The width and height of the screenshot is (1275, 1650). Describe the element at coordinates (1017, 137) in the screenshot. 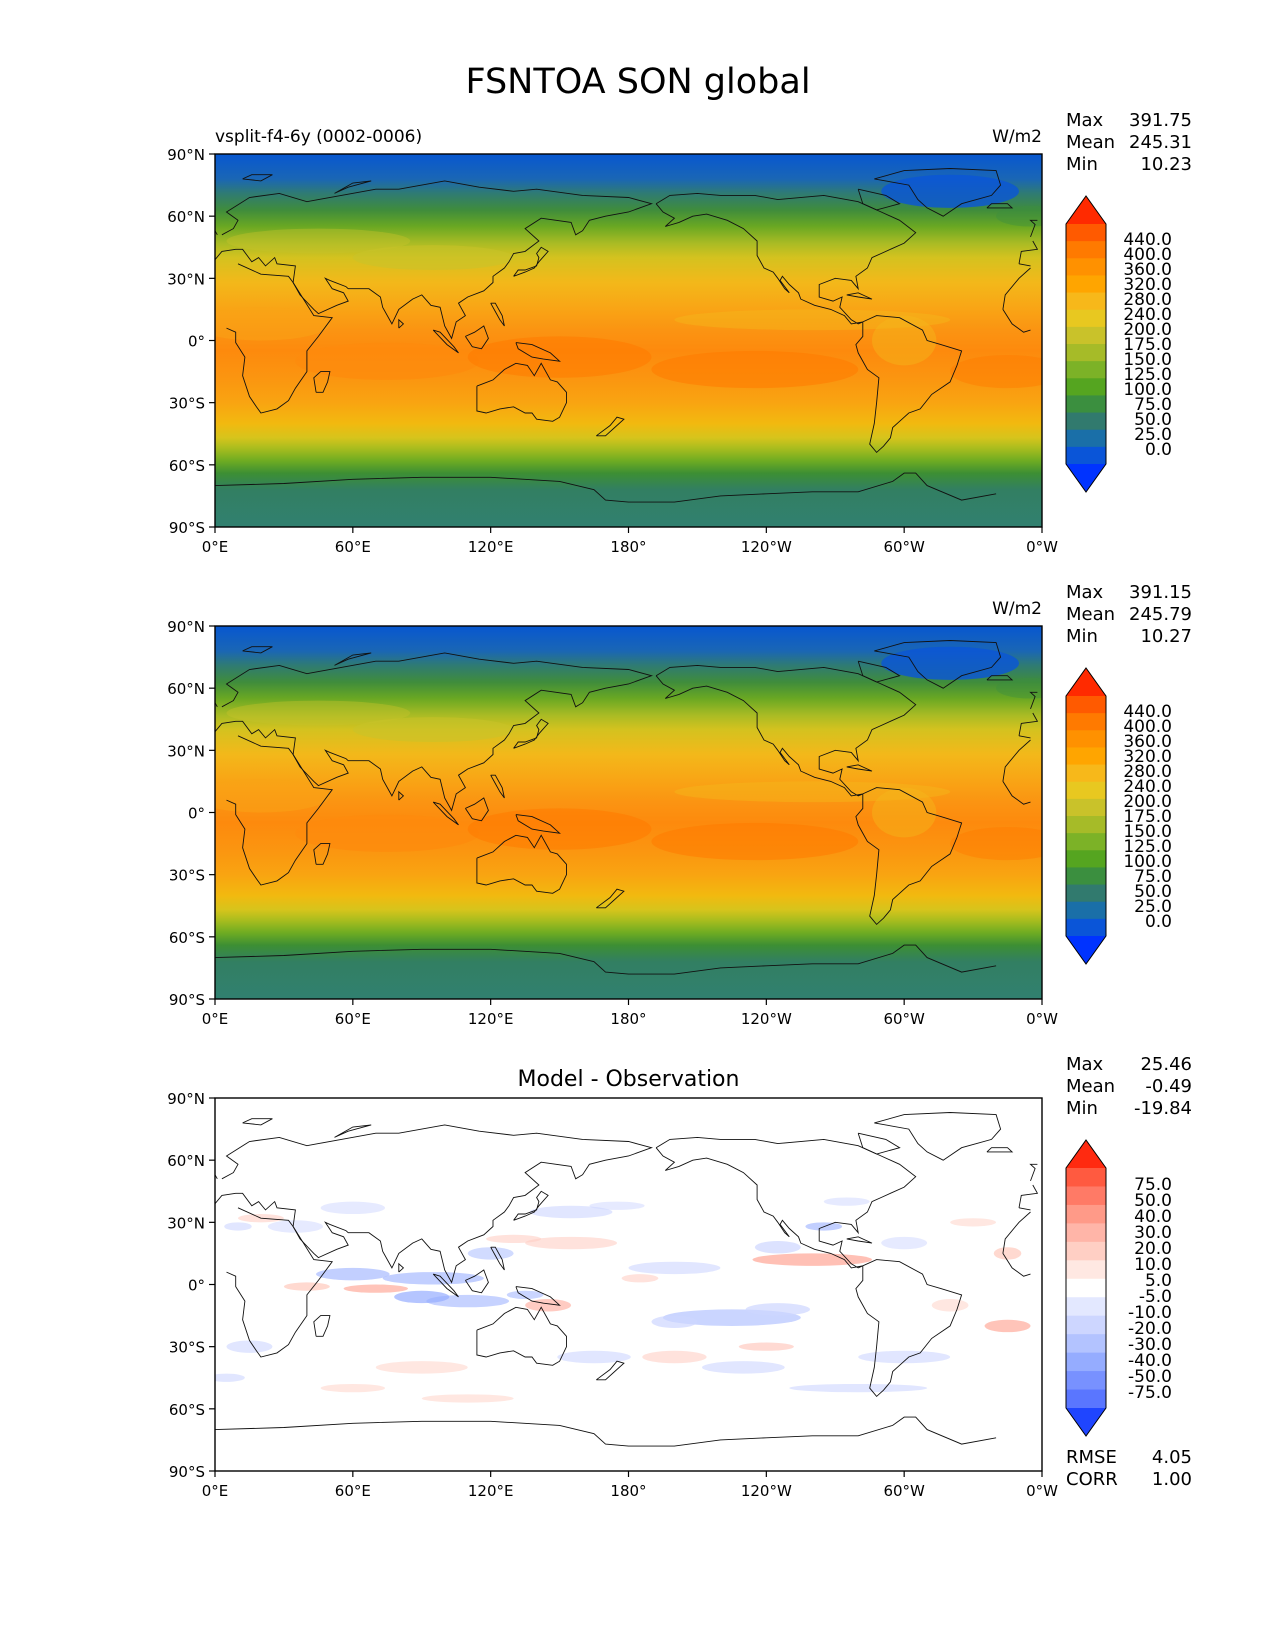

I see `panel-units: W/m2` at that location.